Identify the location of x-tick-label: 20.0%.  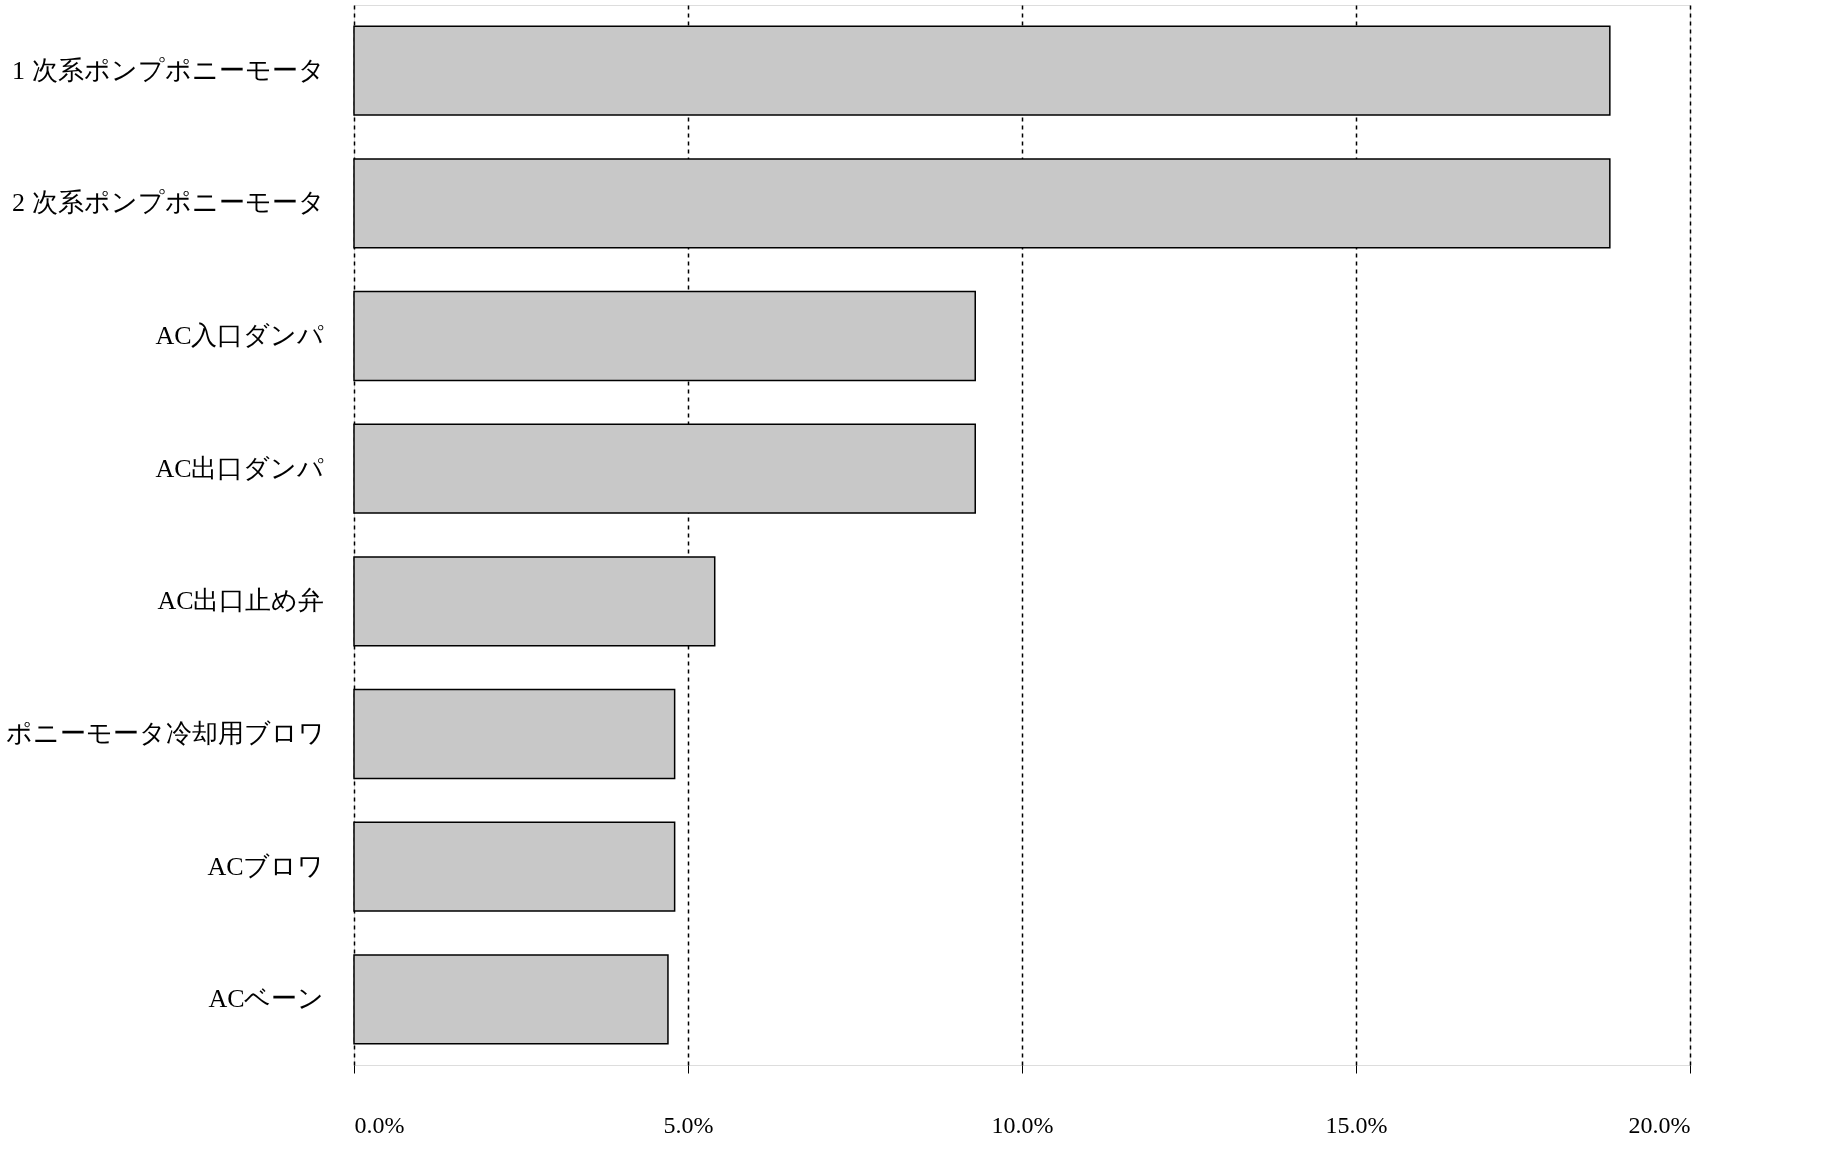
(1659, 1124).